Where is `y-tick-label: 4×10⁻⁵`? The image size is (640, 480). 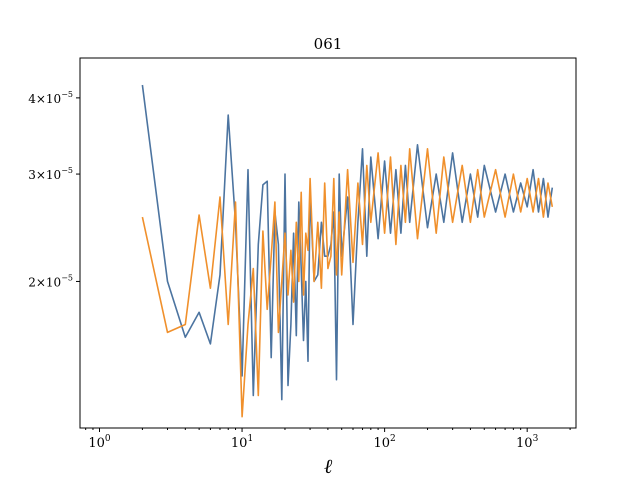
y-tick-label: 4×10⁻⁵ is located at coordinates (50, 98).